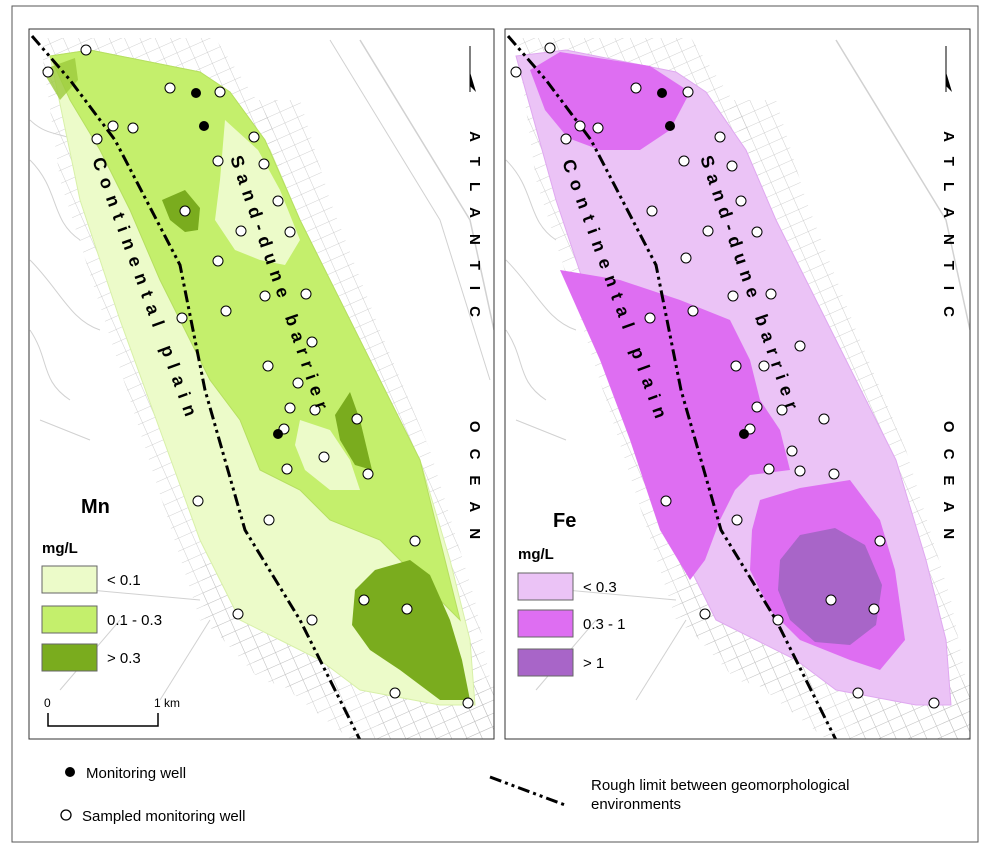 The width and height of the screenshot is (984, 847). Describe the element at coordinates (163, 816) in the screenshot. I see `sampled-well-label: Sampled monitoring well` at that location.